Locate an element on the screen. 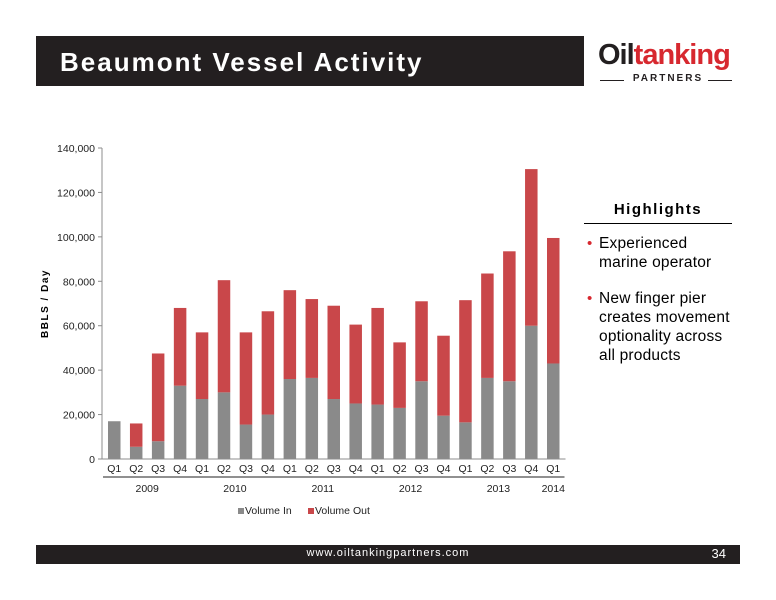 The image size is (776, 600). y-tick-label: 120,000 is located at coordinates (76, 193).